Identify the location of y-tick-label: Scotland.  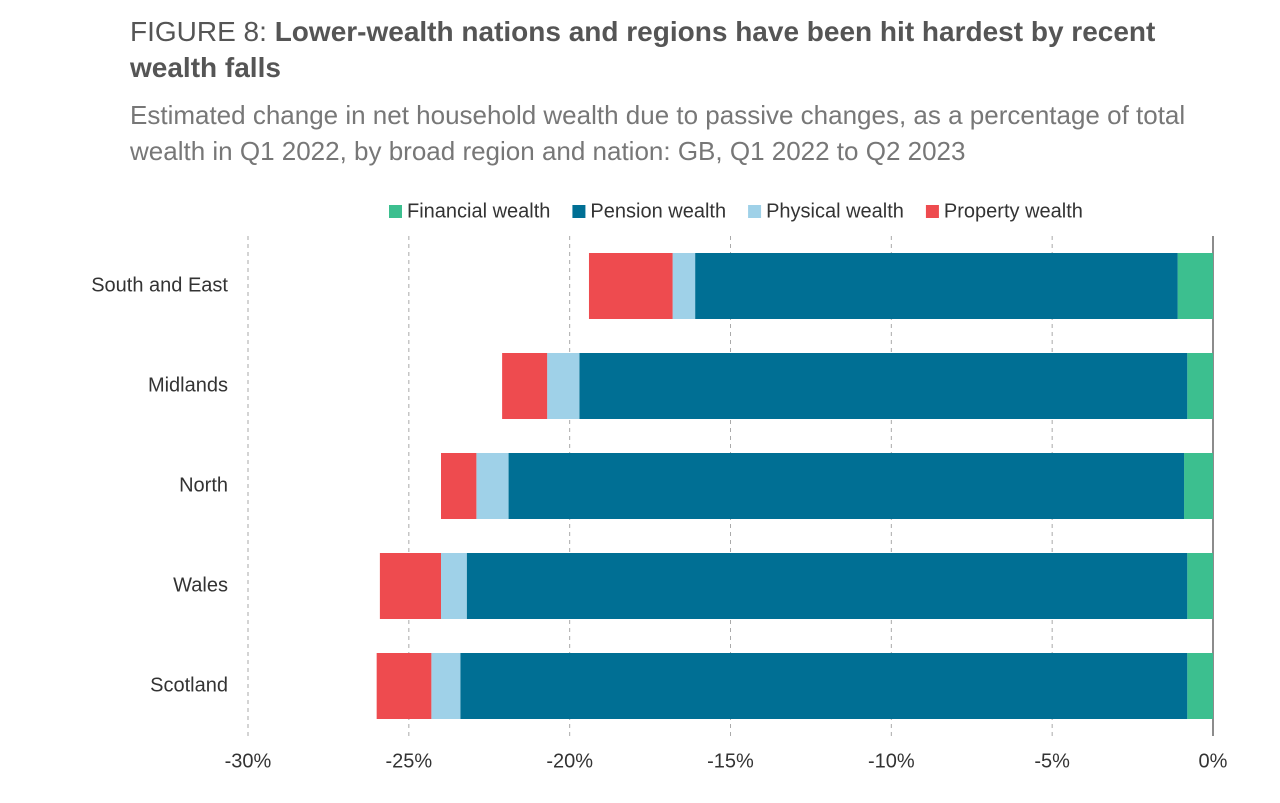
(189, 685).